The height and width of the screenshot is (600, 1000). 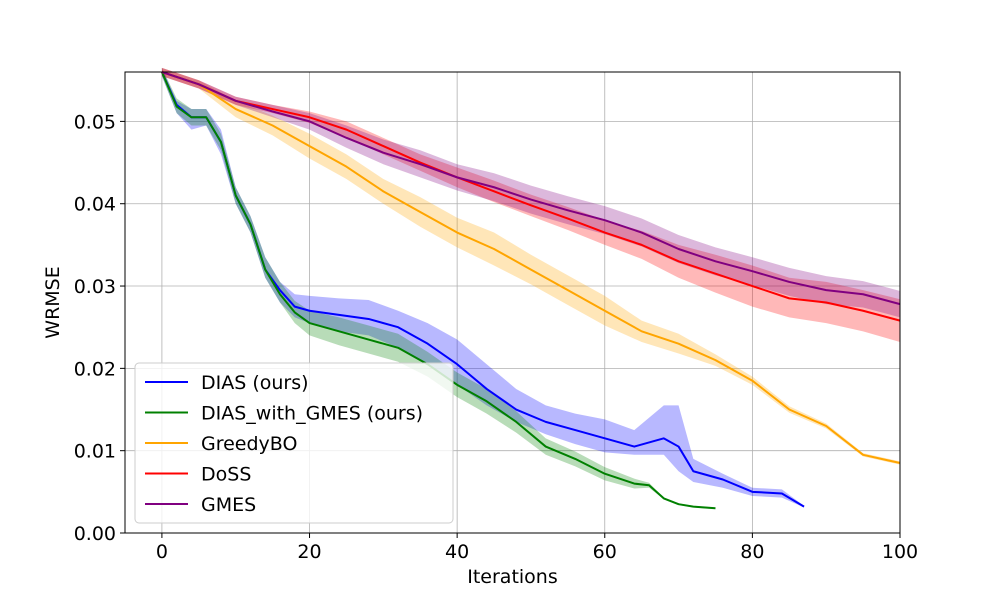 I want to click on x-axis-label: Iterations, so click(x=512, y=577).